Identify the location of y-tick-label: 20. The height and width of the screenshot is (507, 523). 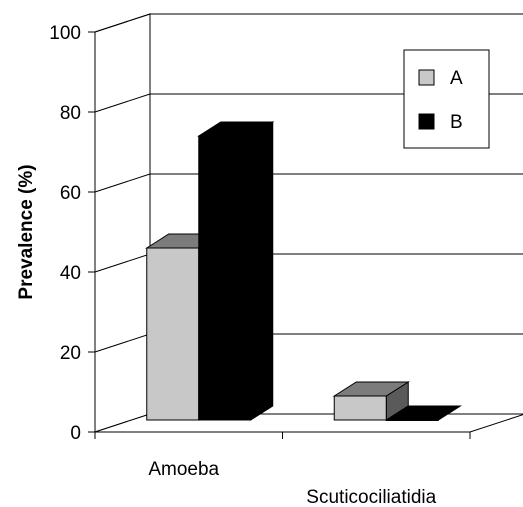
(70, 353).